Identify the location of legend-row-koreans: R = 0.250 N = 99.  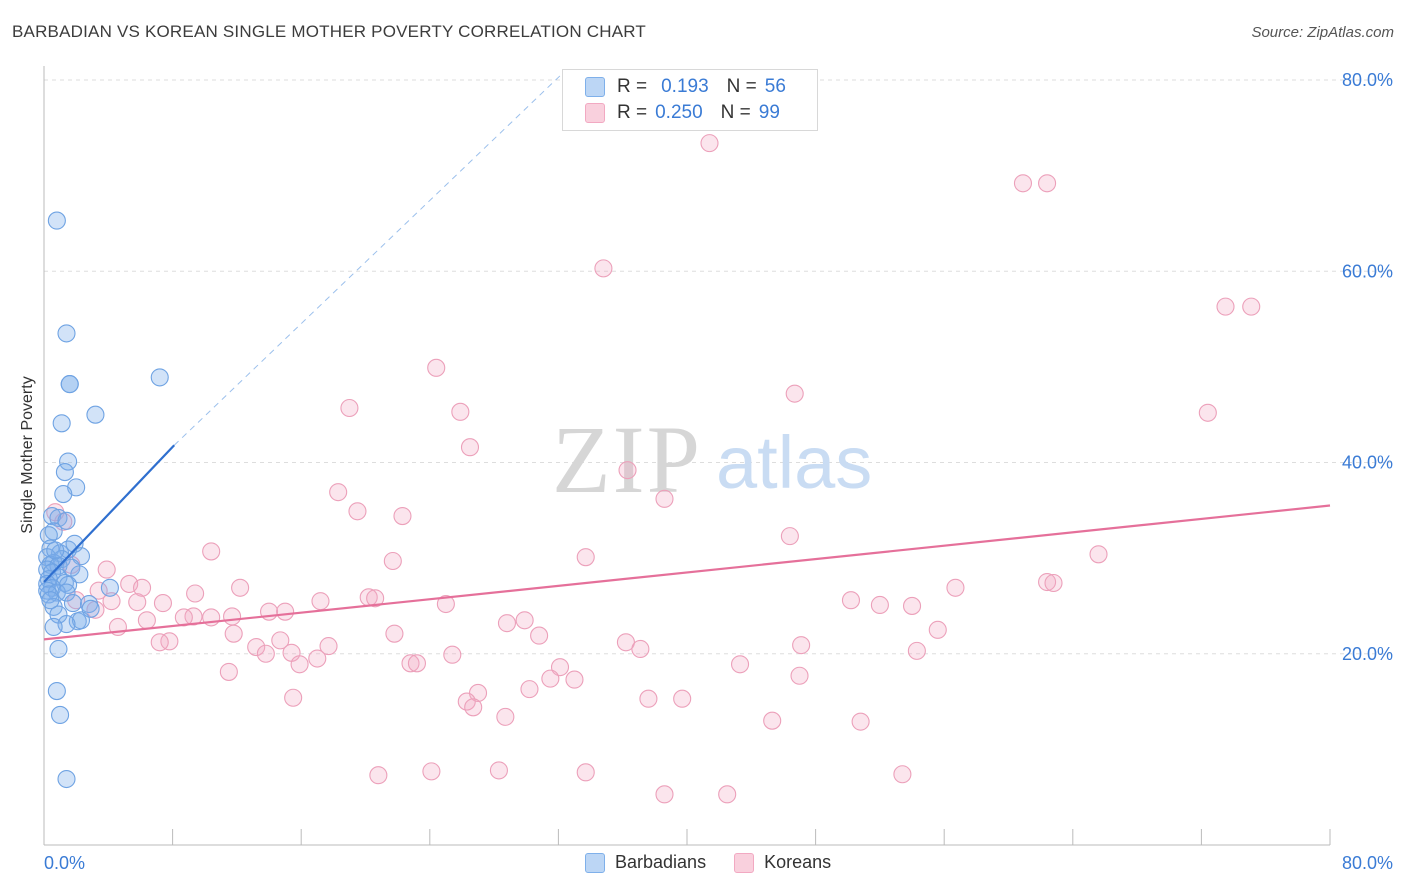
(682, 113).